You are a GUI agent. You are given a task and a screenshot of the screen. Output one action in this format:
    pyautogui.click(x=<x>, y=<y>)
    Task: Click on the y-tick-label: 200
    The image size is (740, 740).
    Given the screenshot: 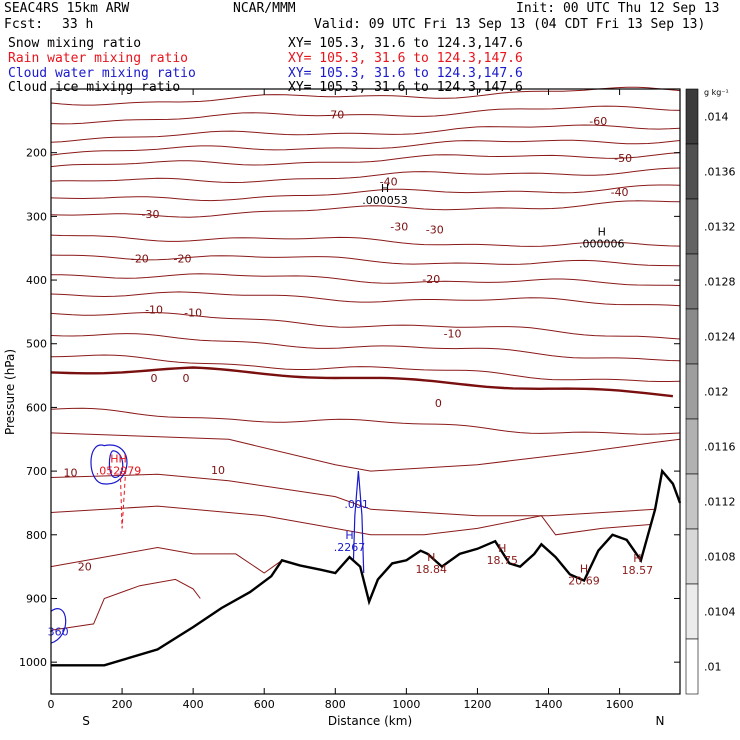 What is the action you would take?
    pyautogui.click(x=36, y=153)
    